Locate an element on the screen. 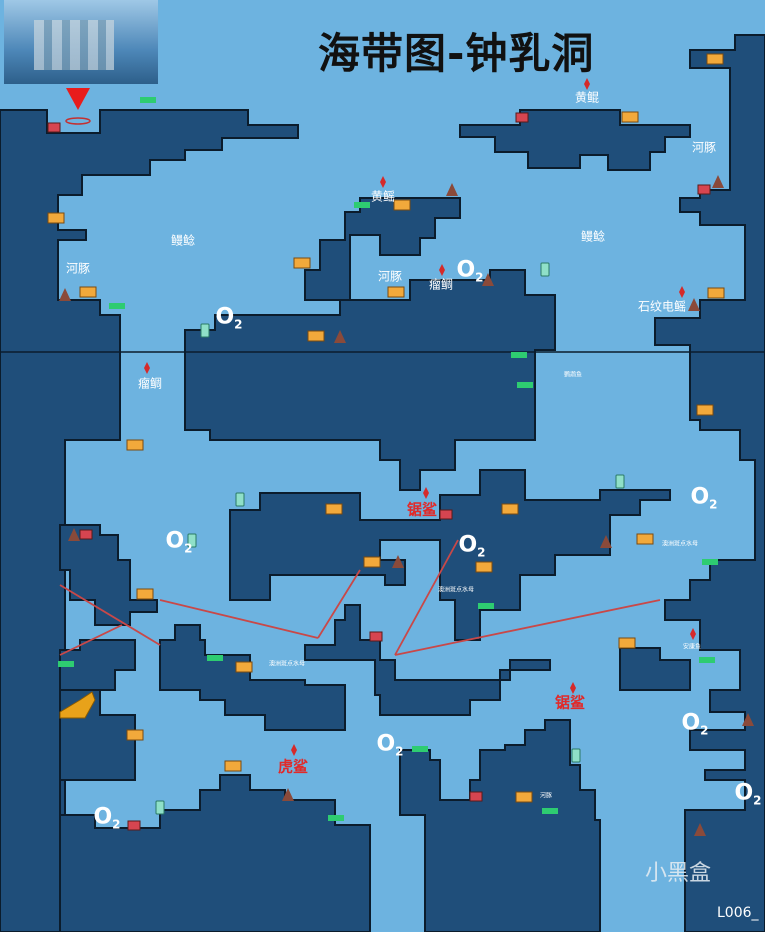  entrance-marker-icon is located at coordinates (78, 99).